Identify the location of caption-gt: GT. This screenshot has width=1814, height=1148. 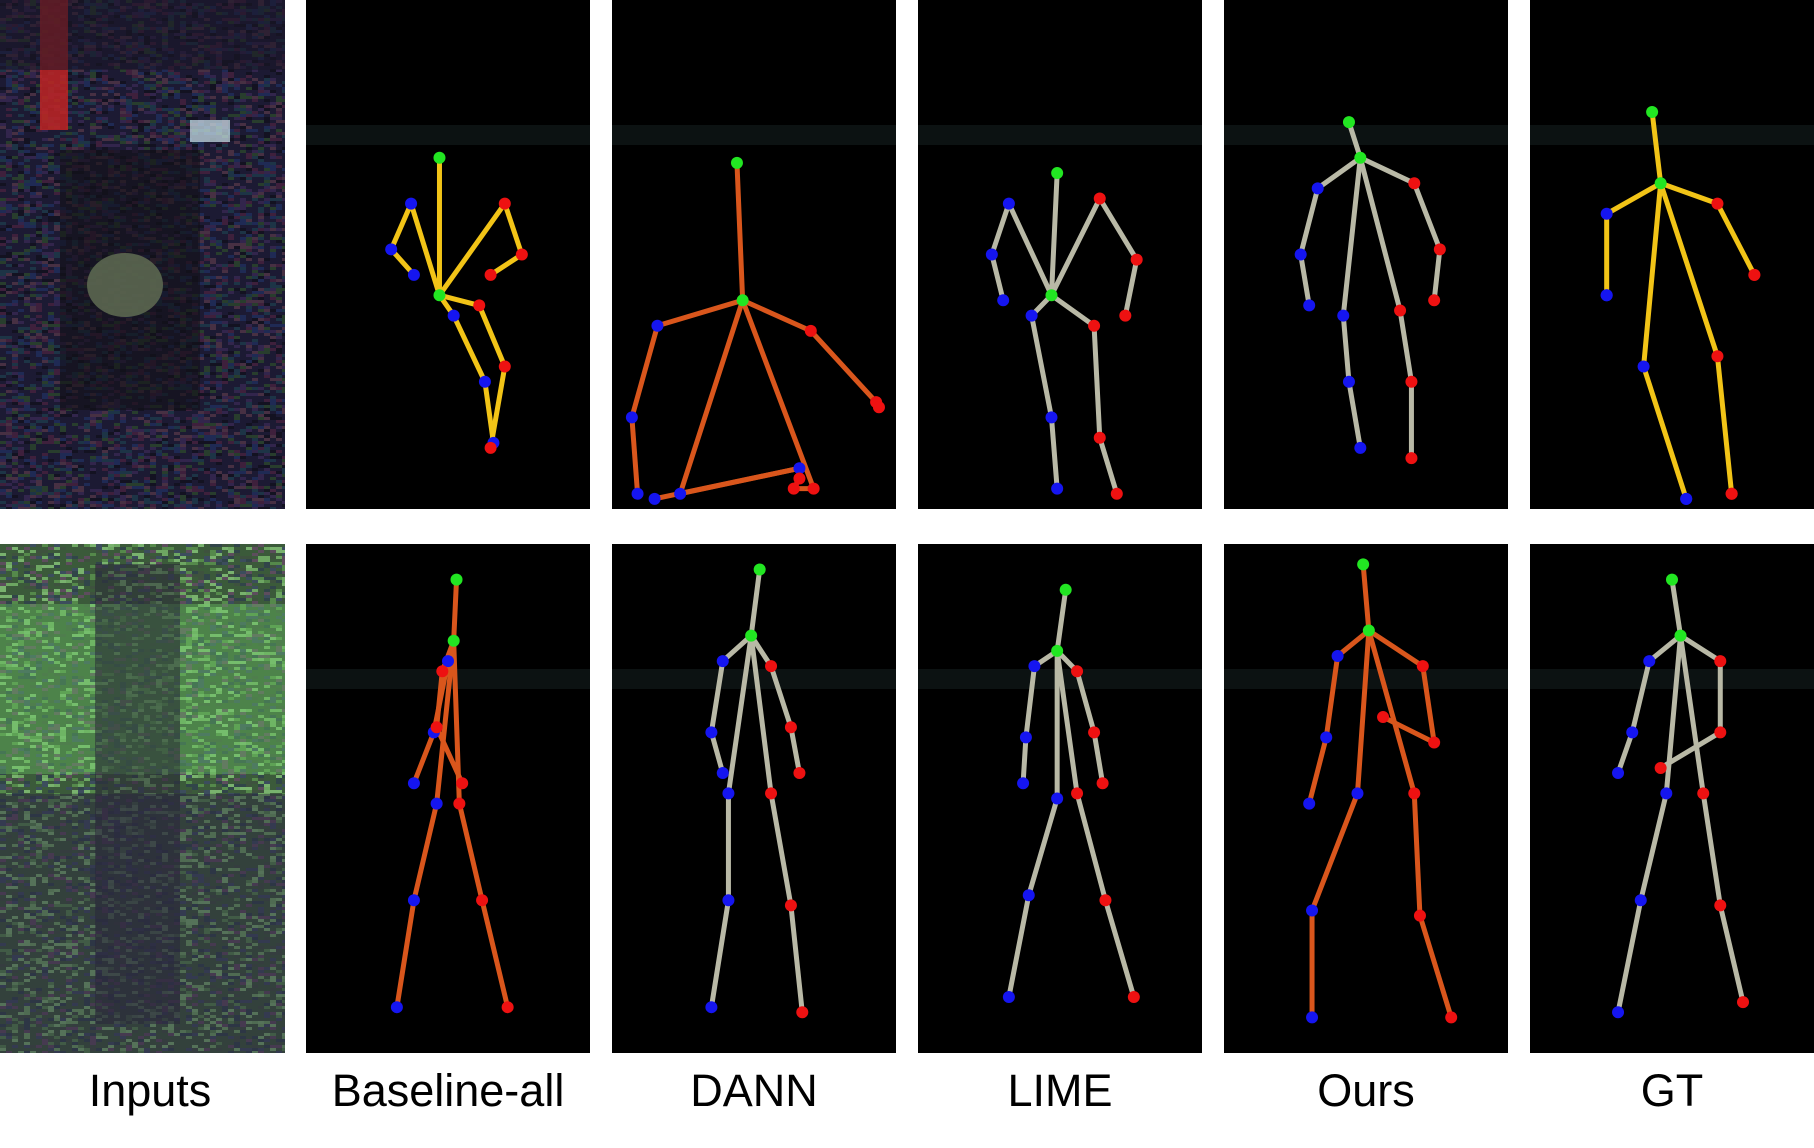
(1672, 1090).